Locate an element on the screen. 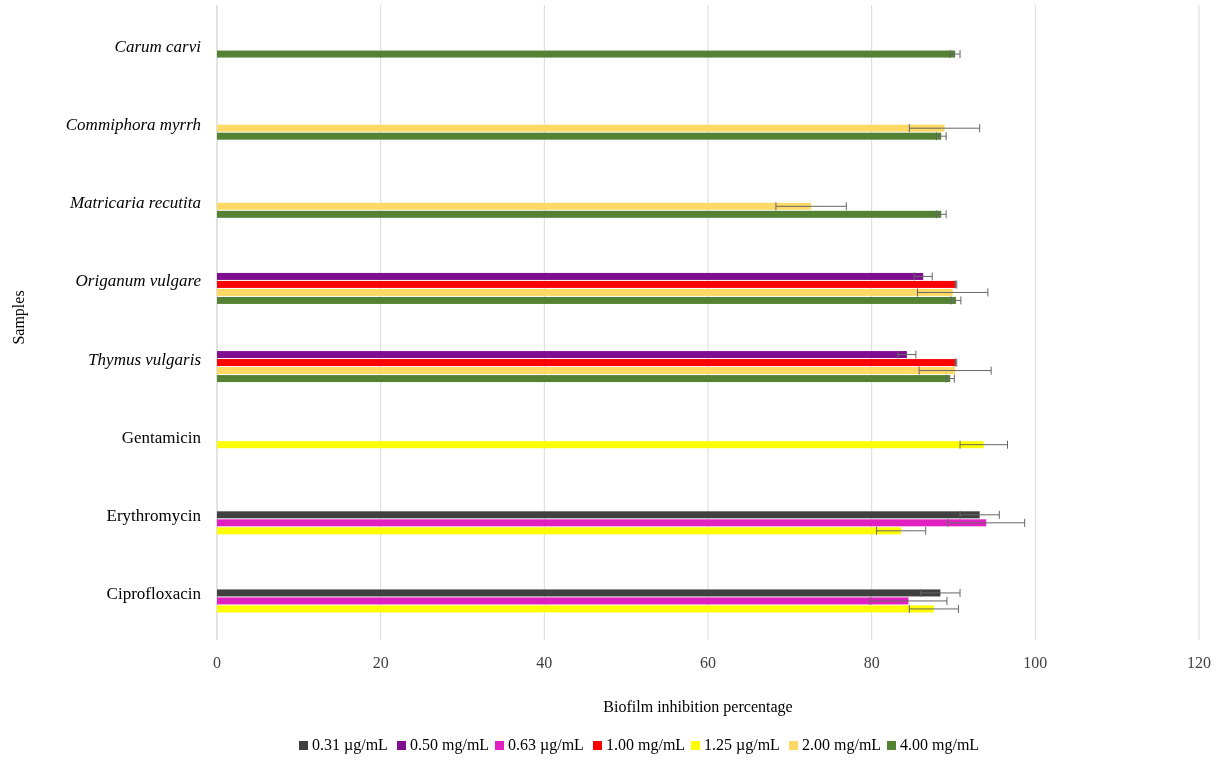  legend-label: 1.00 mg/mL is located at coordinates (646, 745).